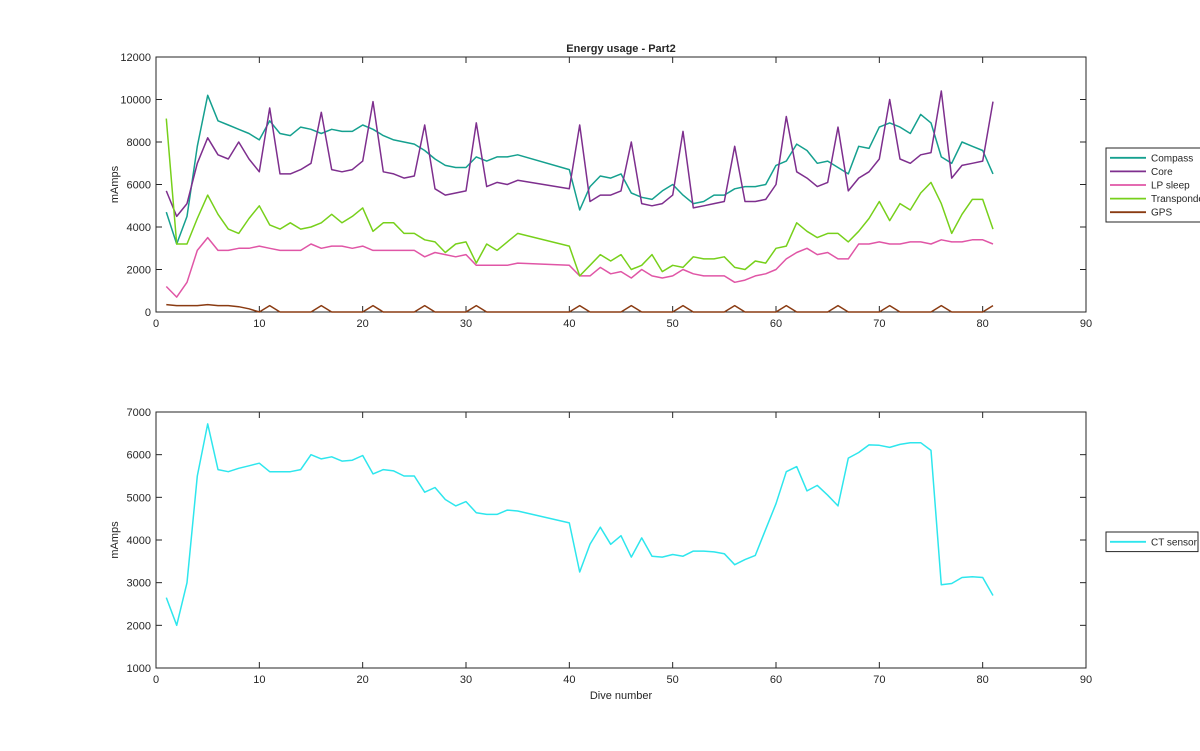 This screenshot has height=751, width=1200. Describe the element at coordinates (621, 696) in the screenshot. I see `x-axis-label: Dive number` at that location.